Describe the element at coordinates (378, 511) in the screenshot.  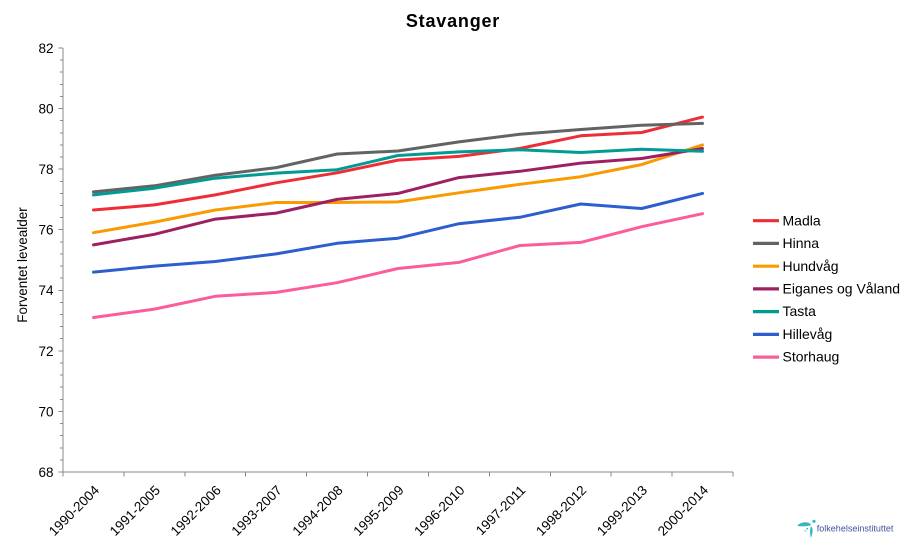
I see `svg-text: 1995-2009` at that location.